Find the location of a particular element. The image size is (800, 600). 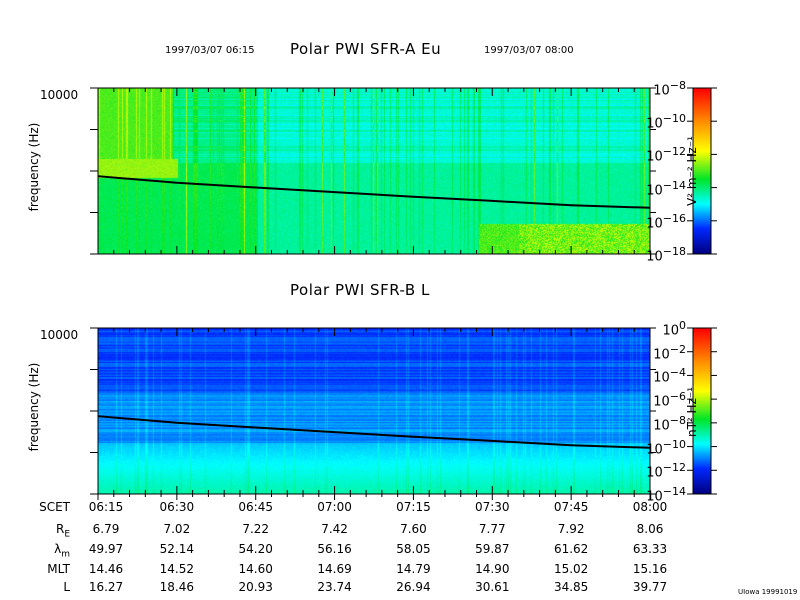

colorbar-tick-label: 10⁻⁴ is located at coordinates (669, 376).